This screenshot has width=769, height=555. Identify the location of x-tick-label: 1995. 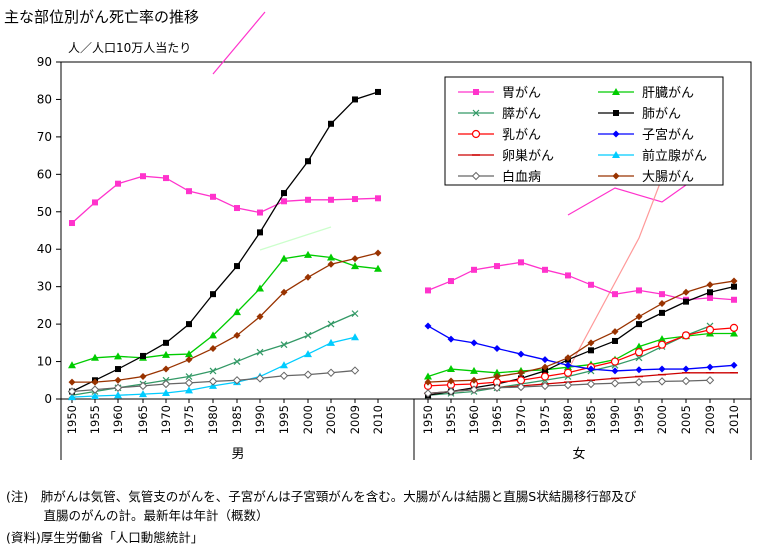
(284, 419).